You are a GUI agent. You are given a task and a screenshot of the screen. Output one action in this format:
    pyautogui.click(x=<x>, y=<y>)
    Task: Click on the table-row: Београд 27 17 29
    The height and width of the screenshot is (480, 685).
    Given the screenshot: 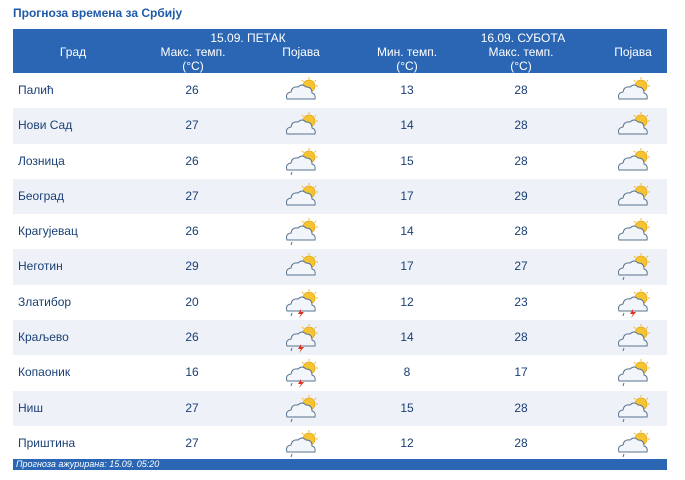 What is the action you would take?
    pyautogui.click(x=340, y=196)
    